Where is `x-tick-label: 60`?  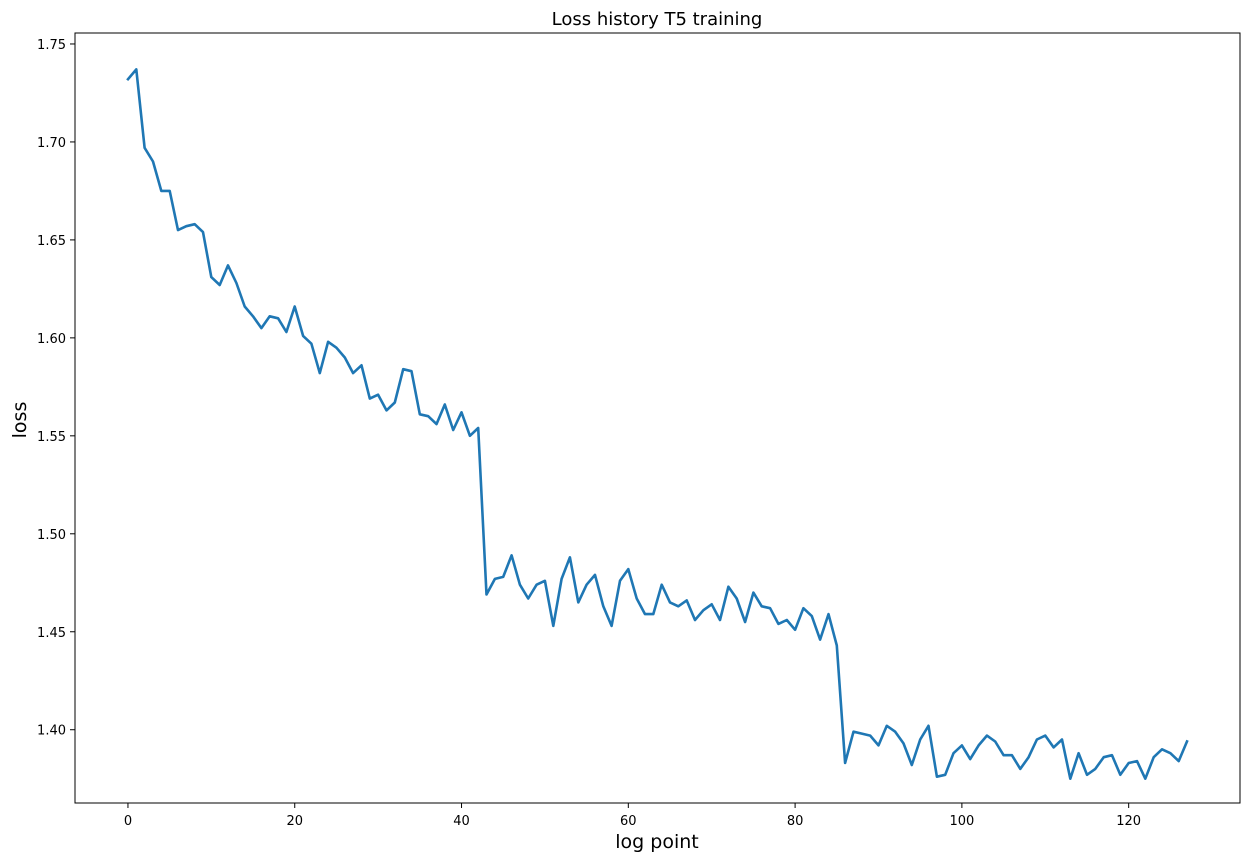 x-tick-label: 60 is located at coordinates (628, 821).